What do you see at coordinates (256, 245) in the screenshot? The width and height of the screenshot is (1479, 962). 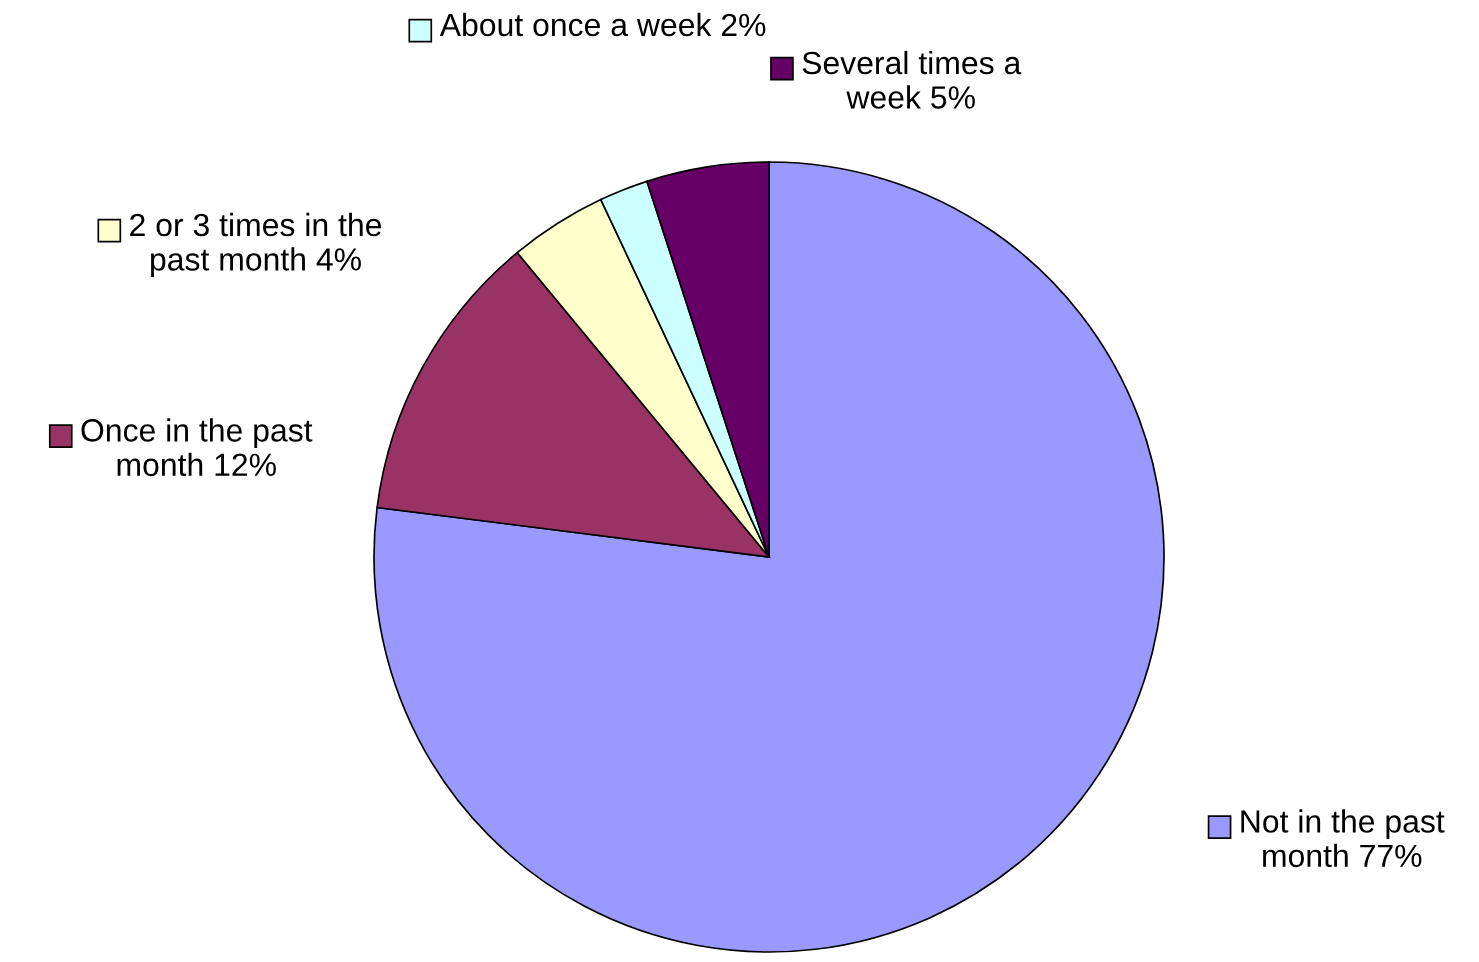 I see `legend-label: 2 or 3 times in the past month 4%` at bounding box center [256, 245].